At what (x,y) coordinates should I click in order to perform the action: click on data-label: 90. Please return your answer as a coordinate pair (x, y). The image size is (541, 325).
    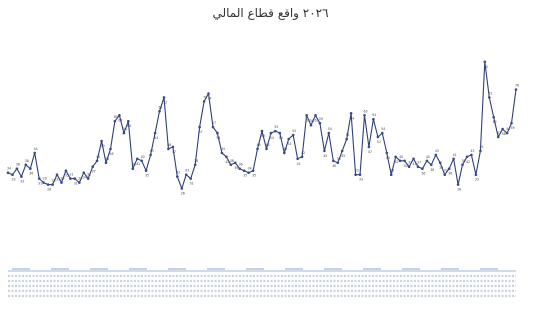
    Looking at the image, I should click on (486, 67).